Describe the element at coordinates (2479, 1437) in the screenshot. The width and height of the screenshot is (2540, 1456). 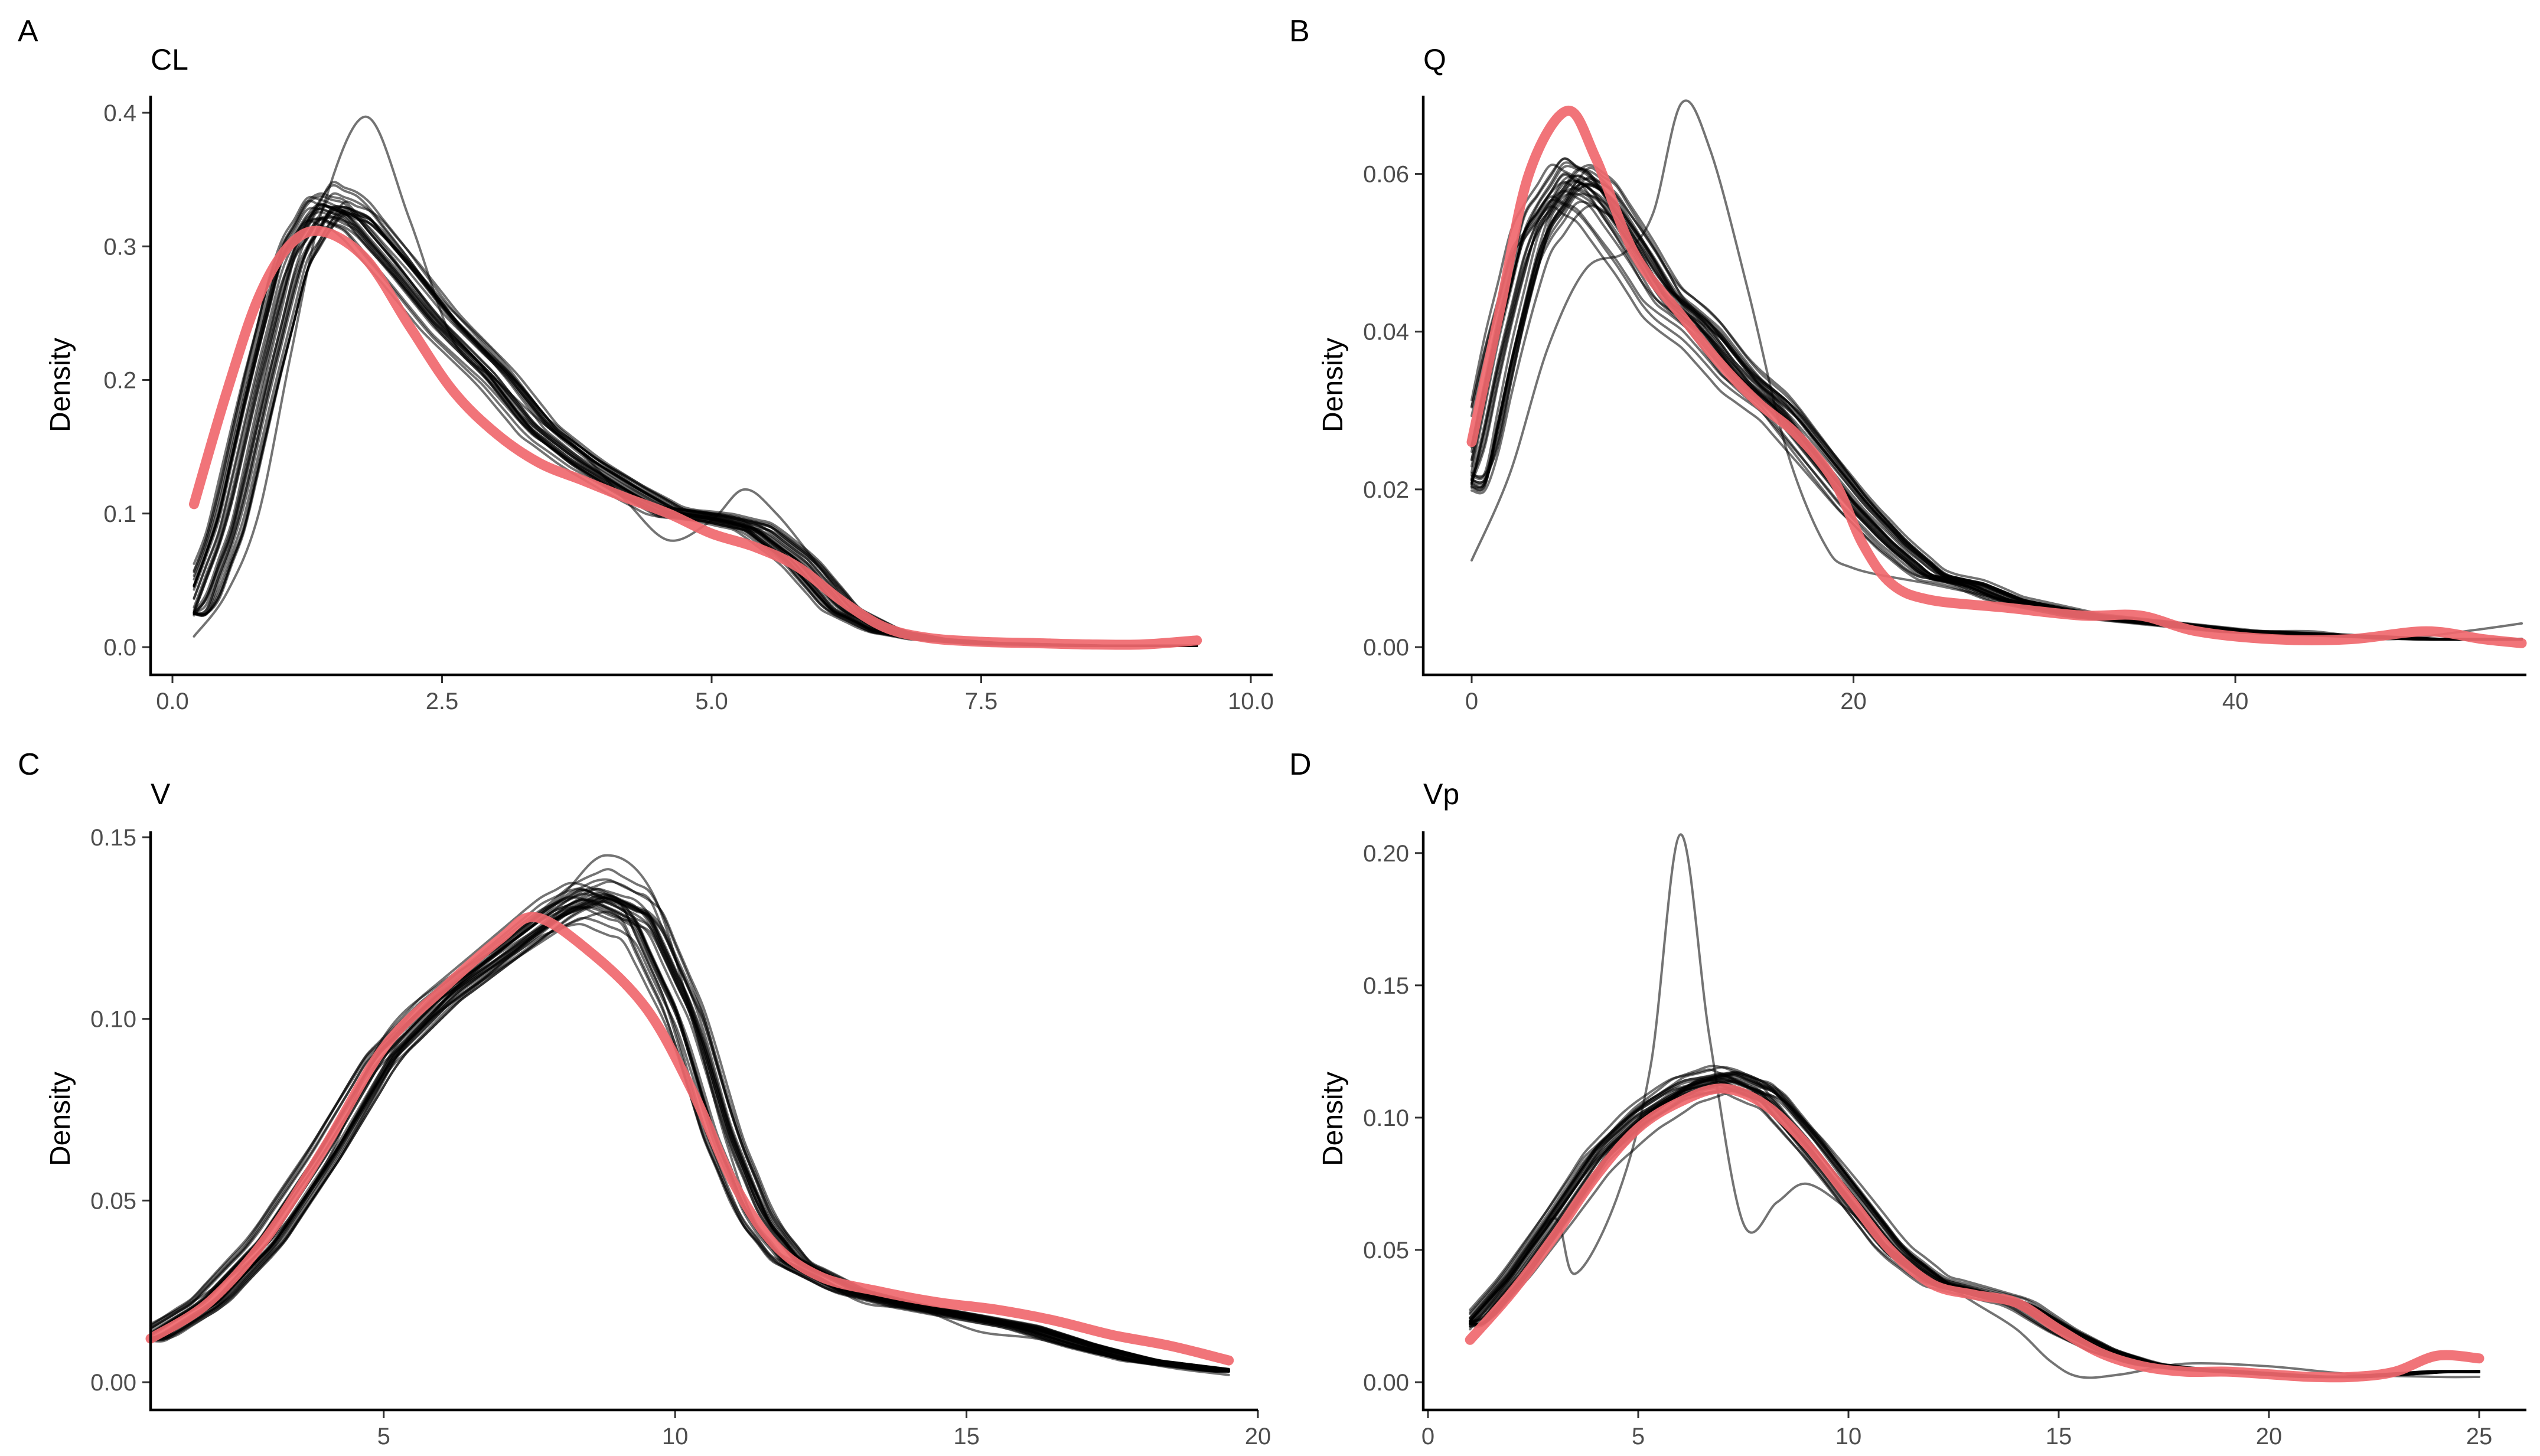
I see `x-tick-label: 25` at that location.